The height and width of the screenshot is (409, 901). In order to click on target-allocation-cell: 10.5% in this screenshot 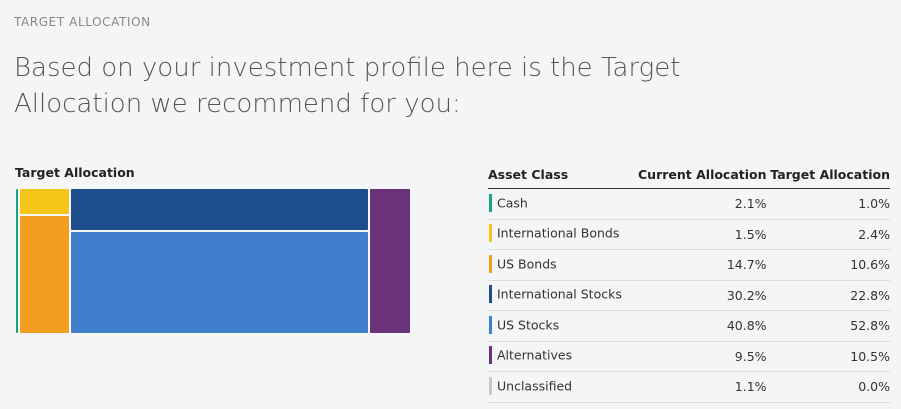, I will do `click(828, 356)`.